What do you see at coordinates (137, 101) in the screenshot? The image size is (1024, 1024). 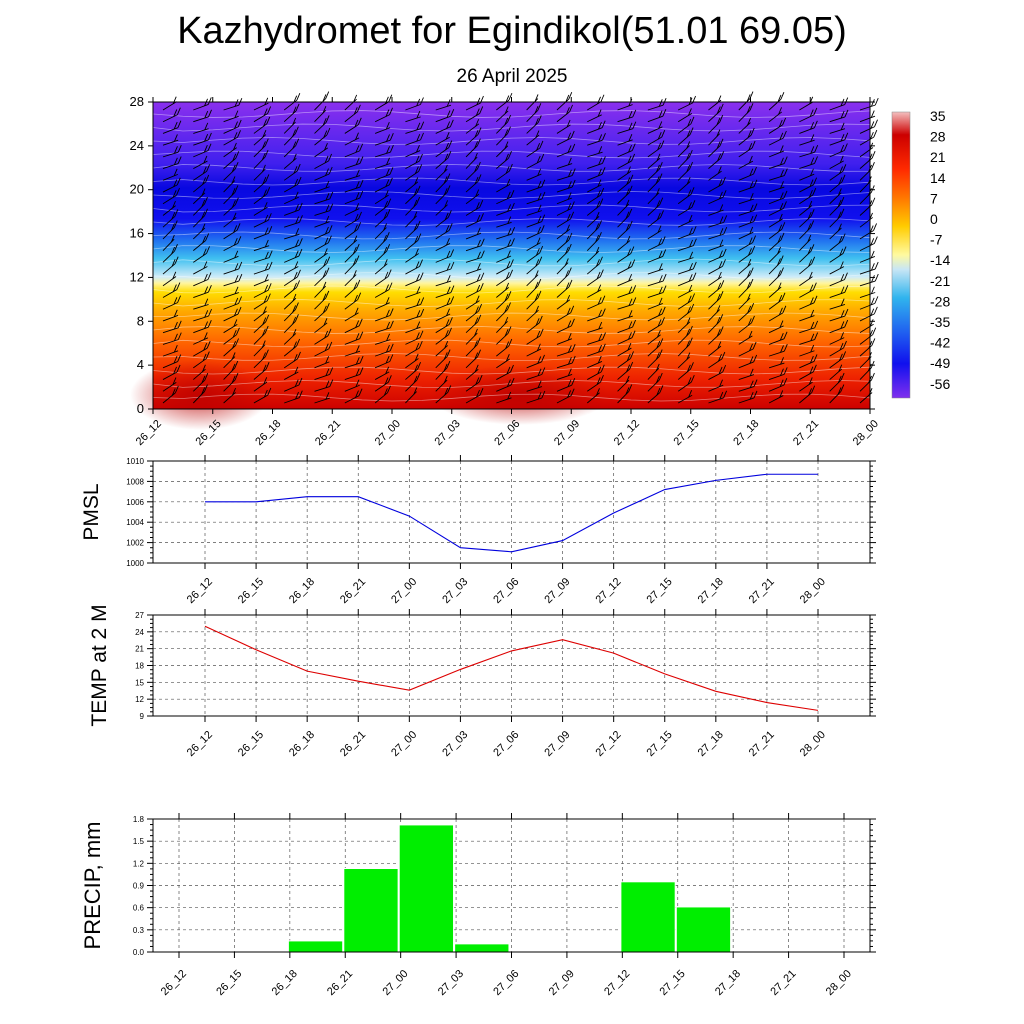 I see `y-tick-label: 28` at bounding box center [137, 101].